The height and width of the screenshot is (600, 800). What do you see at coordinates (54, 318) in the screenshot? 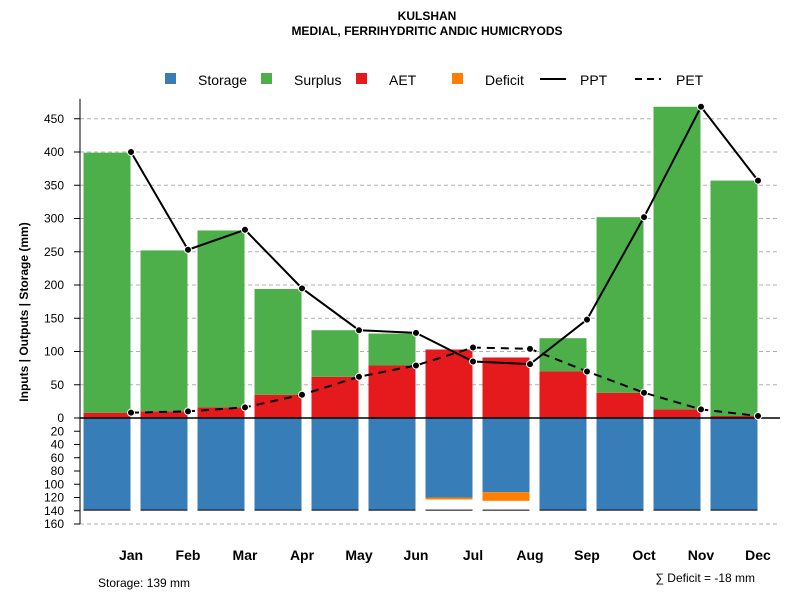
I see `y-tick-label-150: 150` at bounding box center [54, 318].